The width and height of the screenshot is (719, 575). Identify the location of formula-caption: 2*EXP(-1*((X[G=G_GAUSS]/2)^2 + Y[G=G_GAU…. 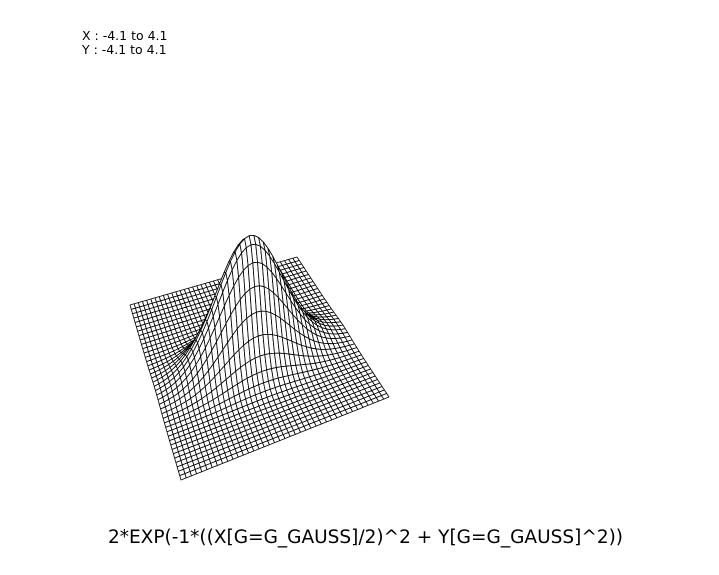
(365, 537).